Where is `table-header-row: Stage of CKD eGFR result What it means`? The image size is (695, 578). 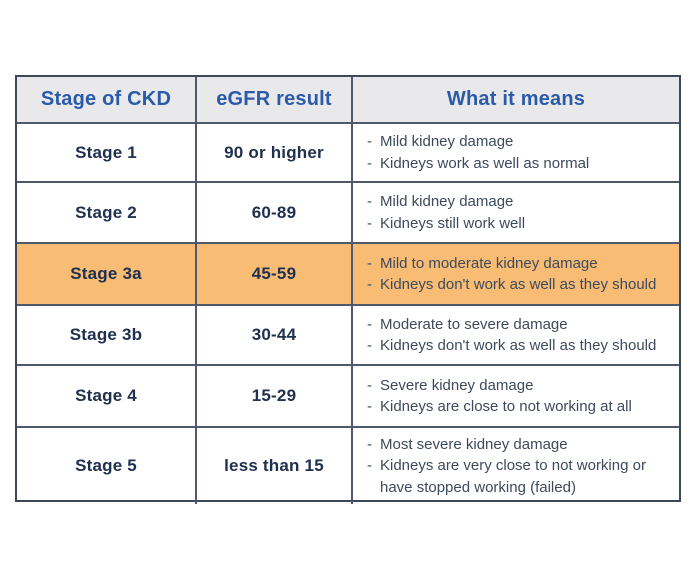 table-header-row: Stage of CKD eGFR result What it means is located at coordinates (348, 99).